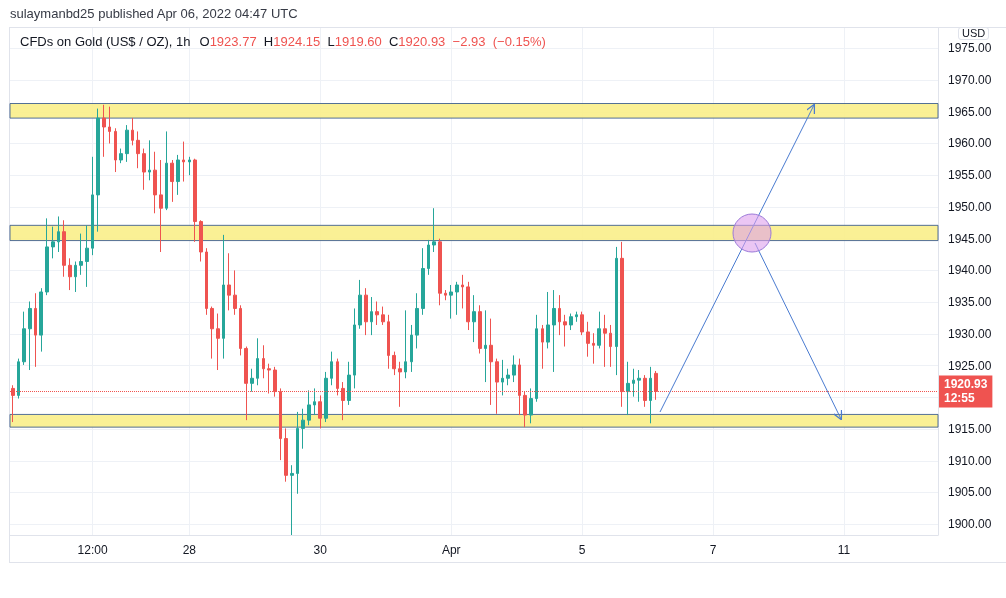  Describe the element at coordinates (105, 41) in the screenshot. I see `text: CFDs on Gold (US$ / OZ), 1h` at that location.